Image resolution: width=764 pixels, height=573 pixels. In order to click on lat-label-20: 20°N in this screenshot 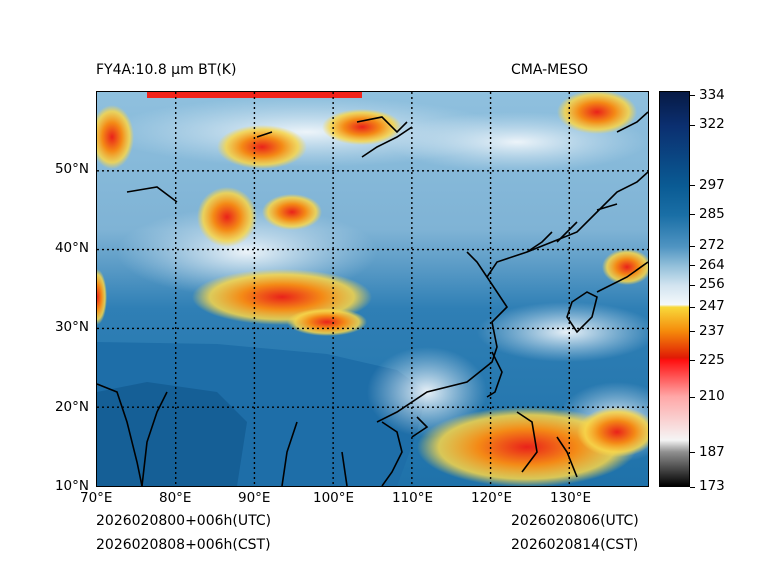, I will do `click(71, 407)`.